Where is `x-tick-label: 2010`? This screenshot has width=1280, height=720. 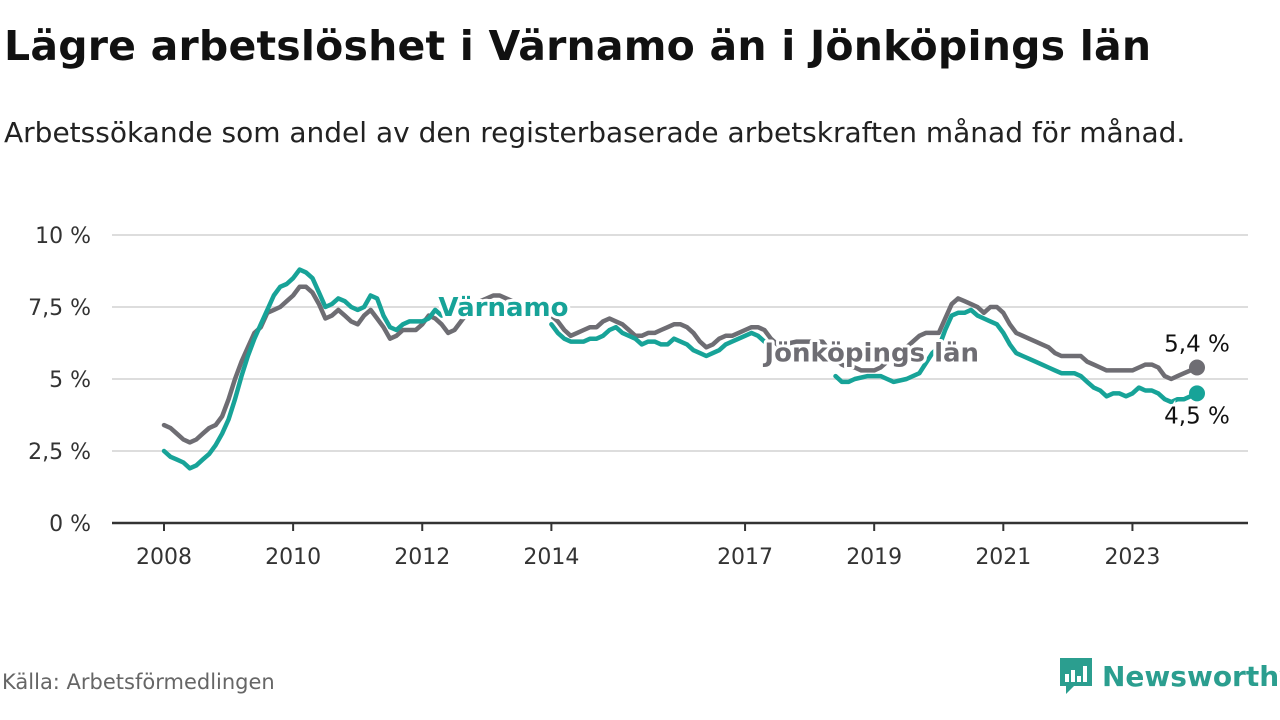 x-tick-label: 2010 is located at coordinates (293, 557).